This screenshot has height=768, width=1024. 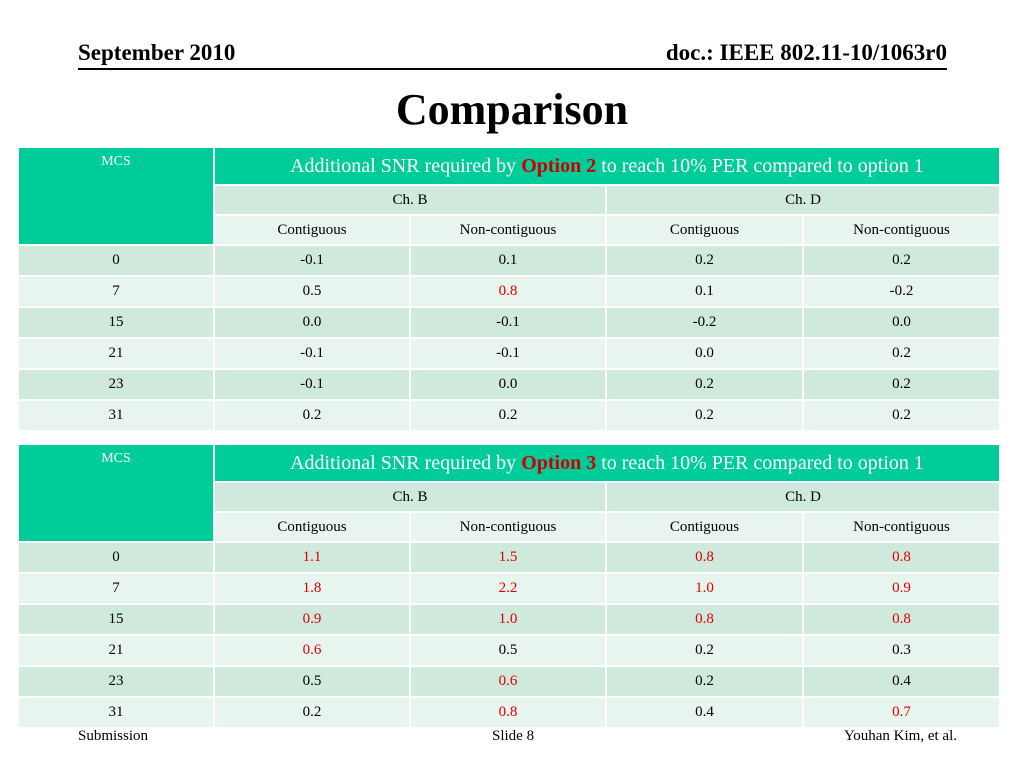 I want to click on heading-option: Option 3, so click(x=559, y=462).